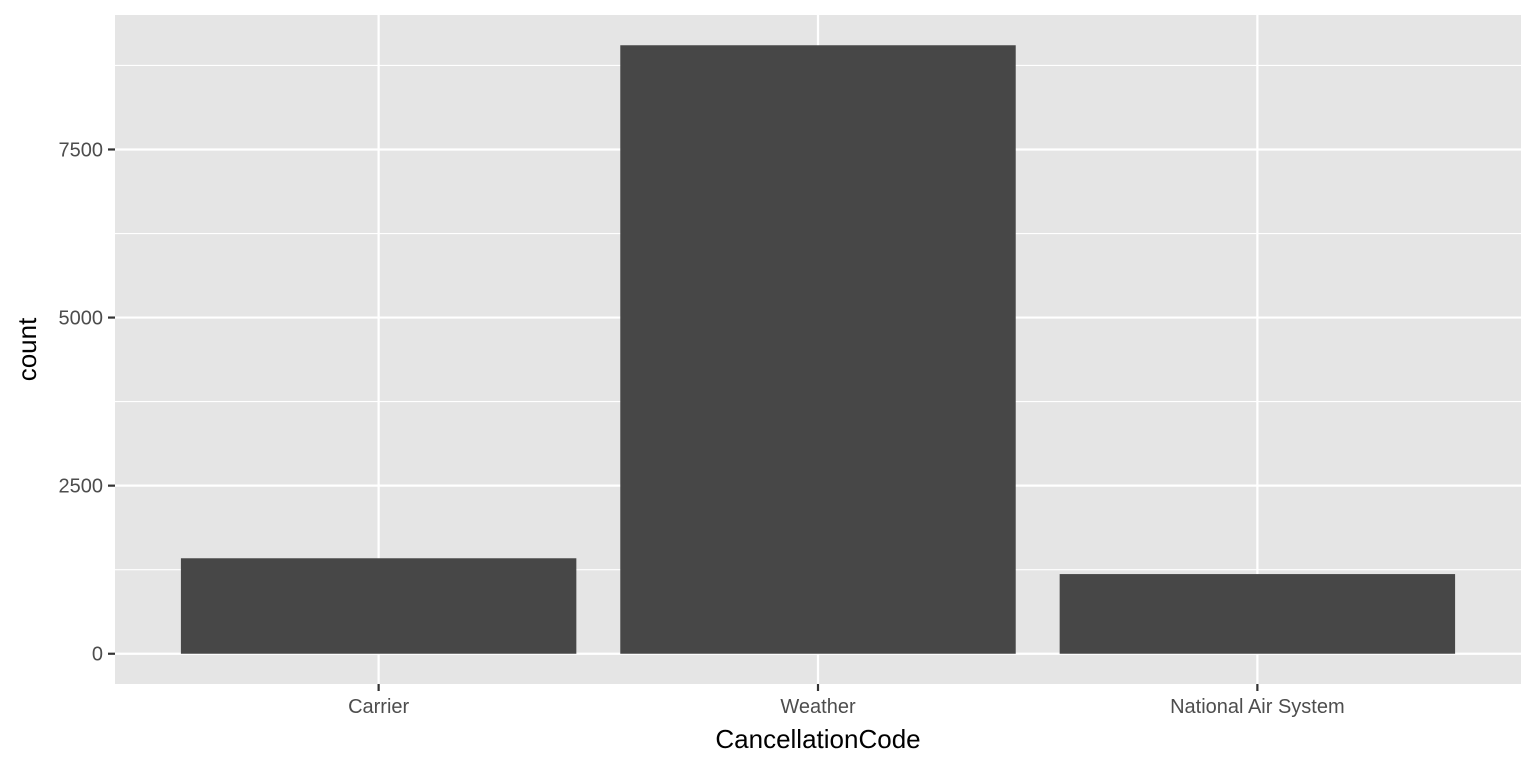 This screenshot has height=768, width=1536. What do you see at coordinates (818, 707) in the screenshot?
I see `x-tick-label: Weather` at bounding box center [818, 707].